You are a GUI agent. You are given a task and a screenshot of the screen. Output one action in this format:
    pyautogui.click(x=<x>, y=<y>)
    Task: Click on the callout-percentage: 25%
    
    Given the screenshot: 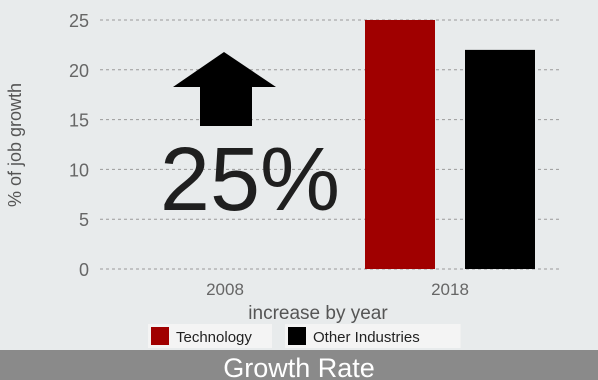 What is the action you would take?
    pyautogui.click(x=250, y=180)
    